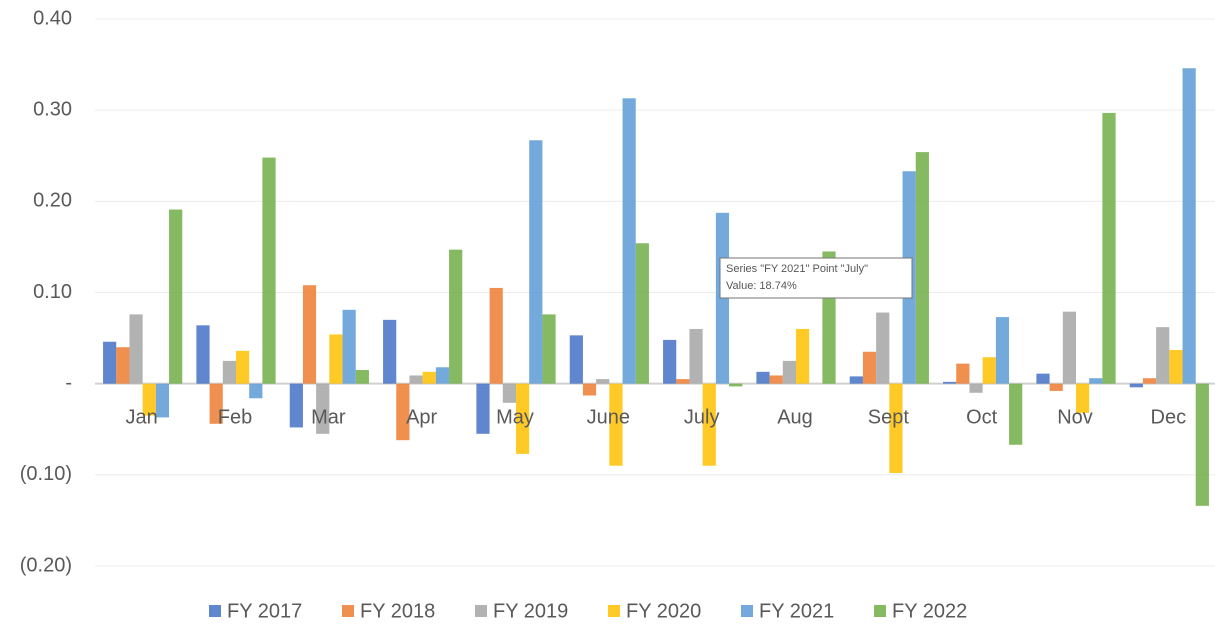 The image size is (1215, 625). I want to click on tooltip-box, so click(816, 278).